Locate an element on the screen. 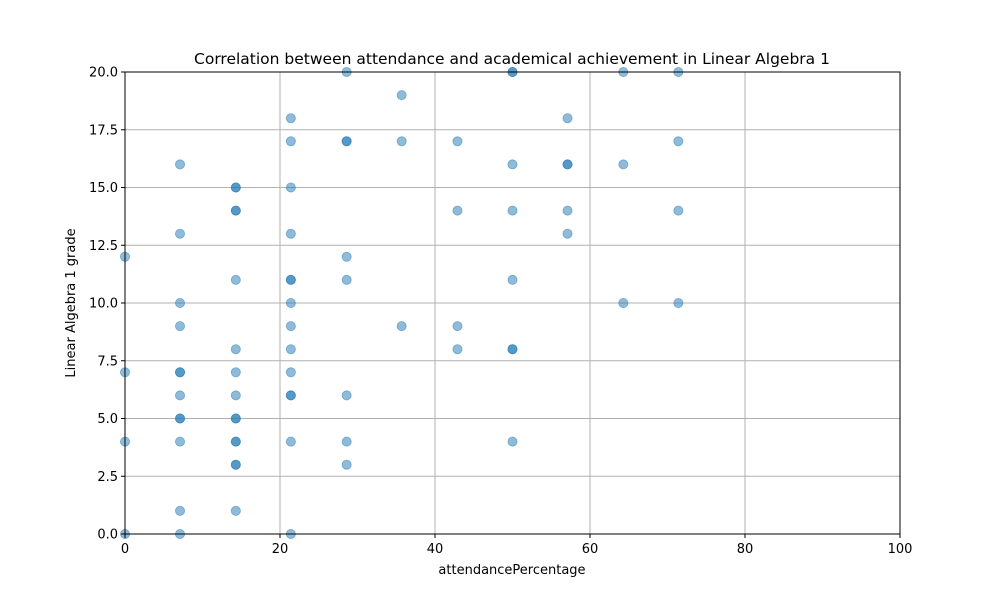  x-axis-title: attendancePercentage is located at coordinates (511, 570).